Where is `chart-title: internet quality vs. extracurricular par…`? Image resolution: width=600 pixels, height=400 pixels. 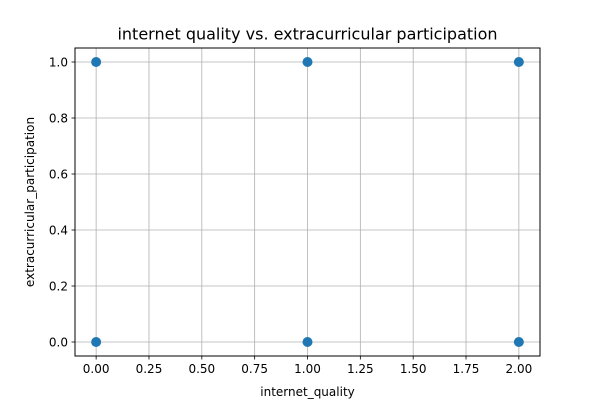 chart-title: internet quality vs. extracurricular par… is located at coordinates (307, 34).